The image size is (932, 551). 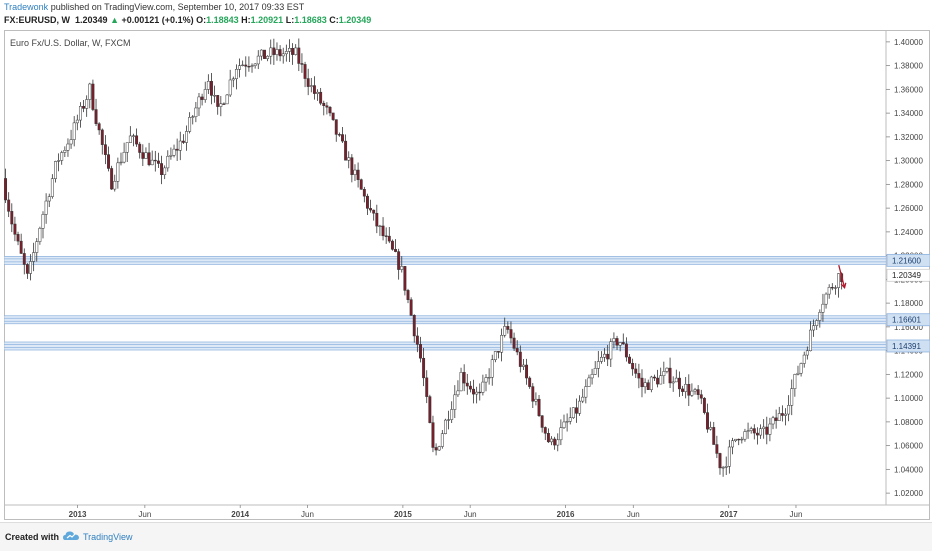 I want to click on y-tick-label: 1.38000, so click(x=908, y=66).